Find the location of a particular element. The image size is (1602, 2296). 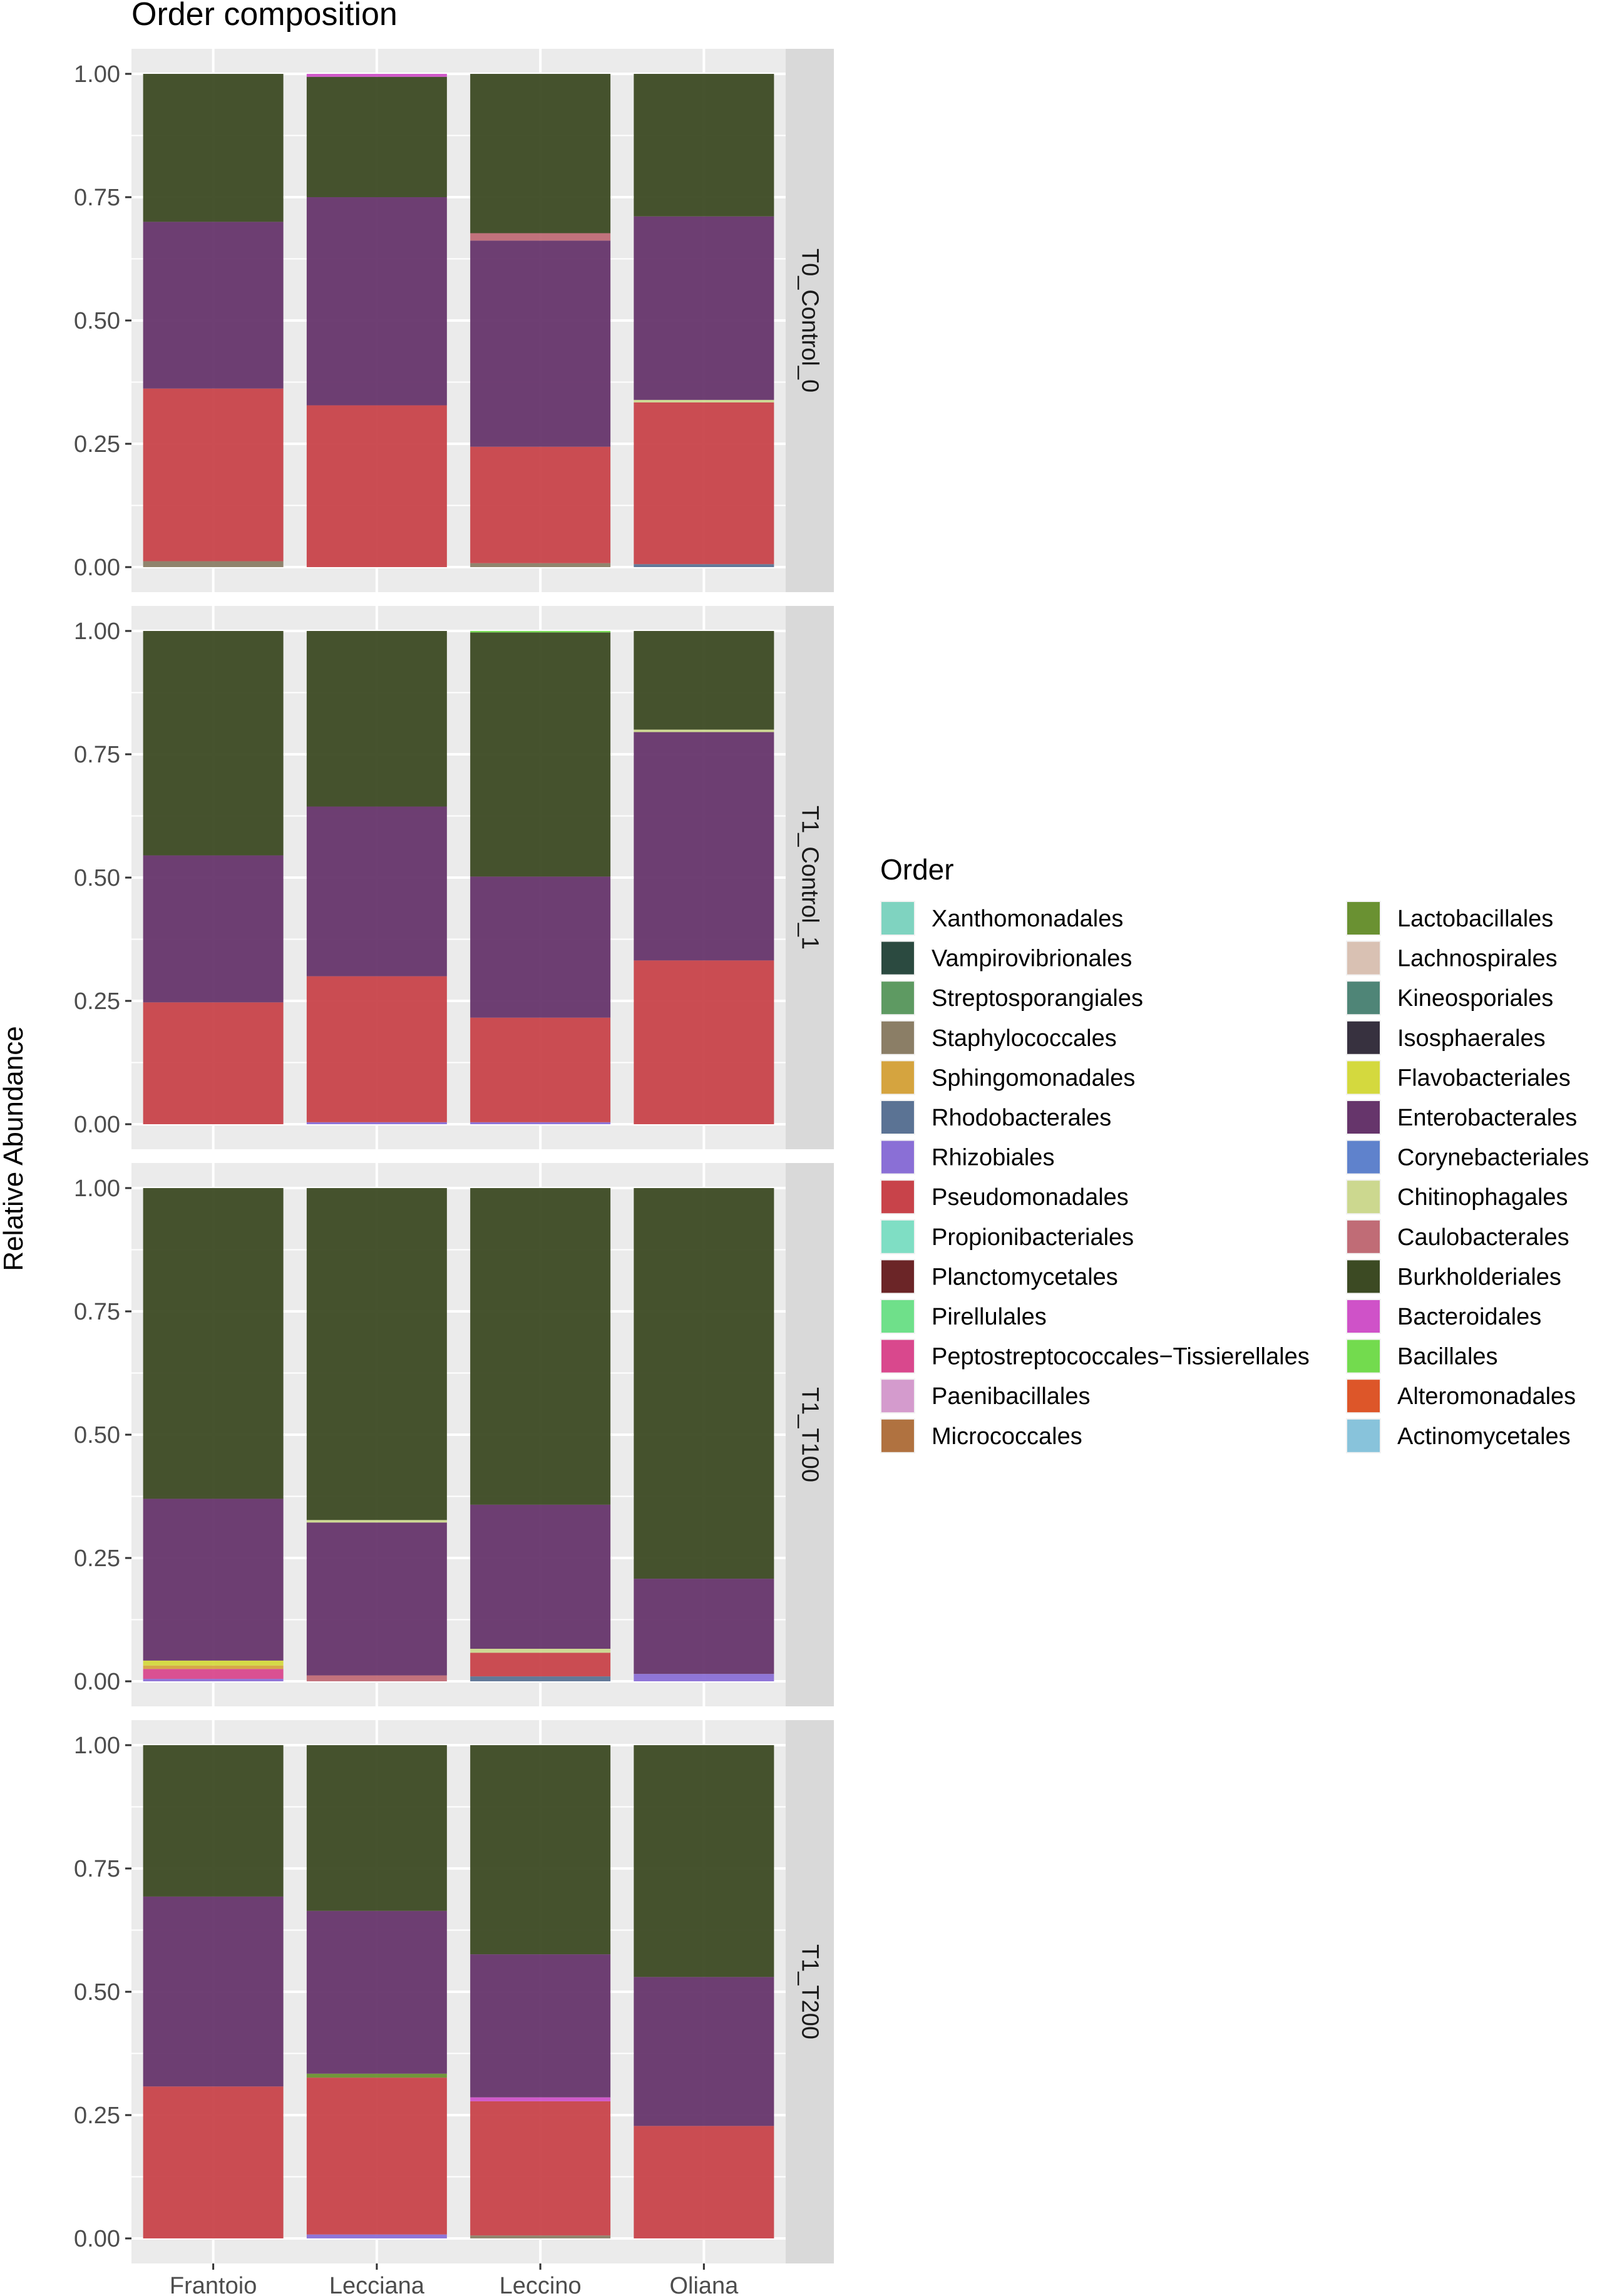

legend-label: Enterobacterales is located at coordinates (1487, 1118).